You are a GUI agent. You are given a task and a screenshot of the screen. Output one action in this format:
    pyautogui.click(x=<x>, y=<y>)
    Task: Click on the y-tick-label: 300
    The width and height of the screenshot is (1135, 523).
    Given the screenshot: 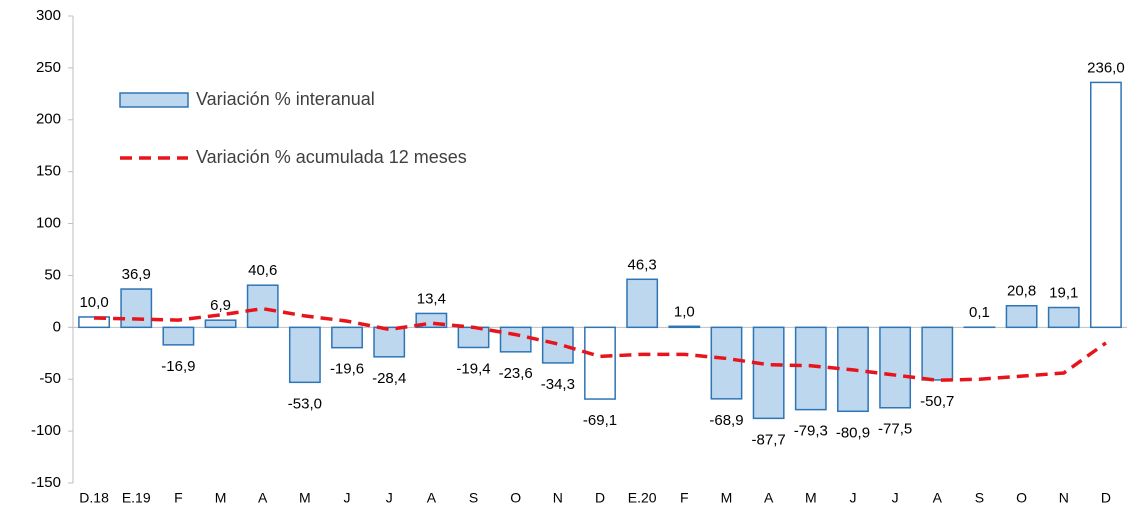 What is the action you would take?
    pyautogui.click(x=48, y=15)
    